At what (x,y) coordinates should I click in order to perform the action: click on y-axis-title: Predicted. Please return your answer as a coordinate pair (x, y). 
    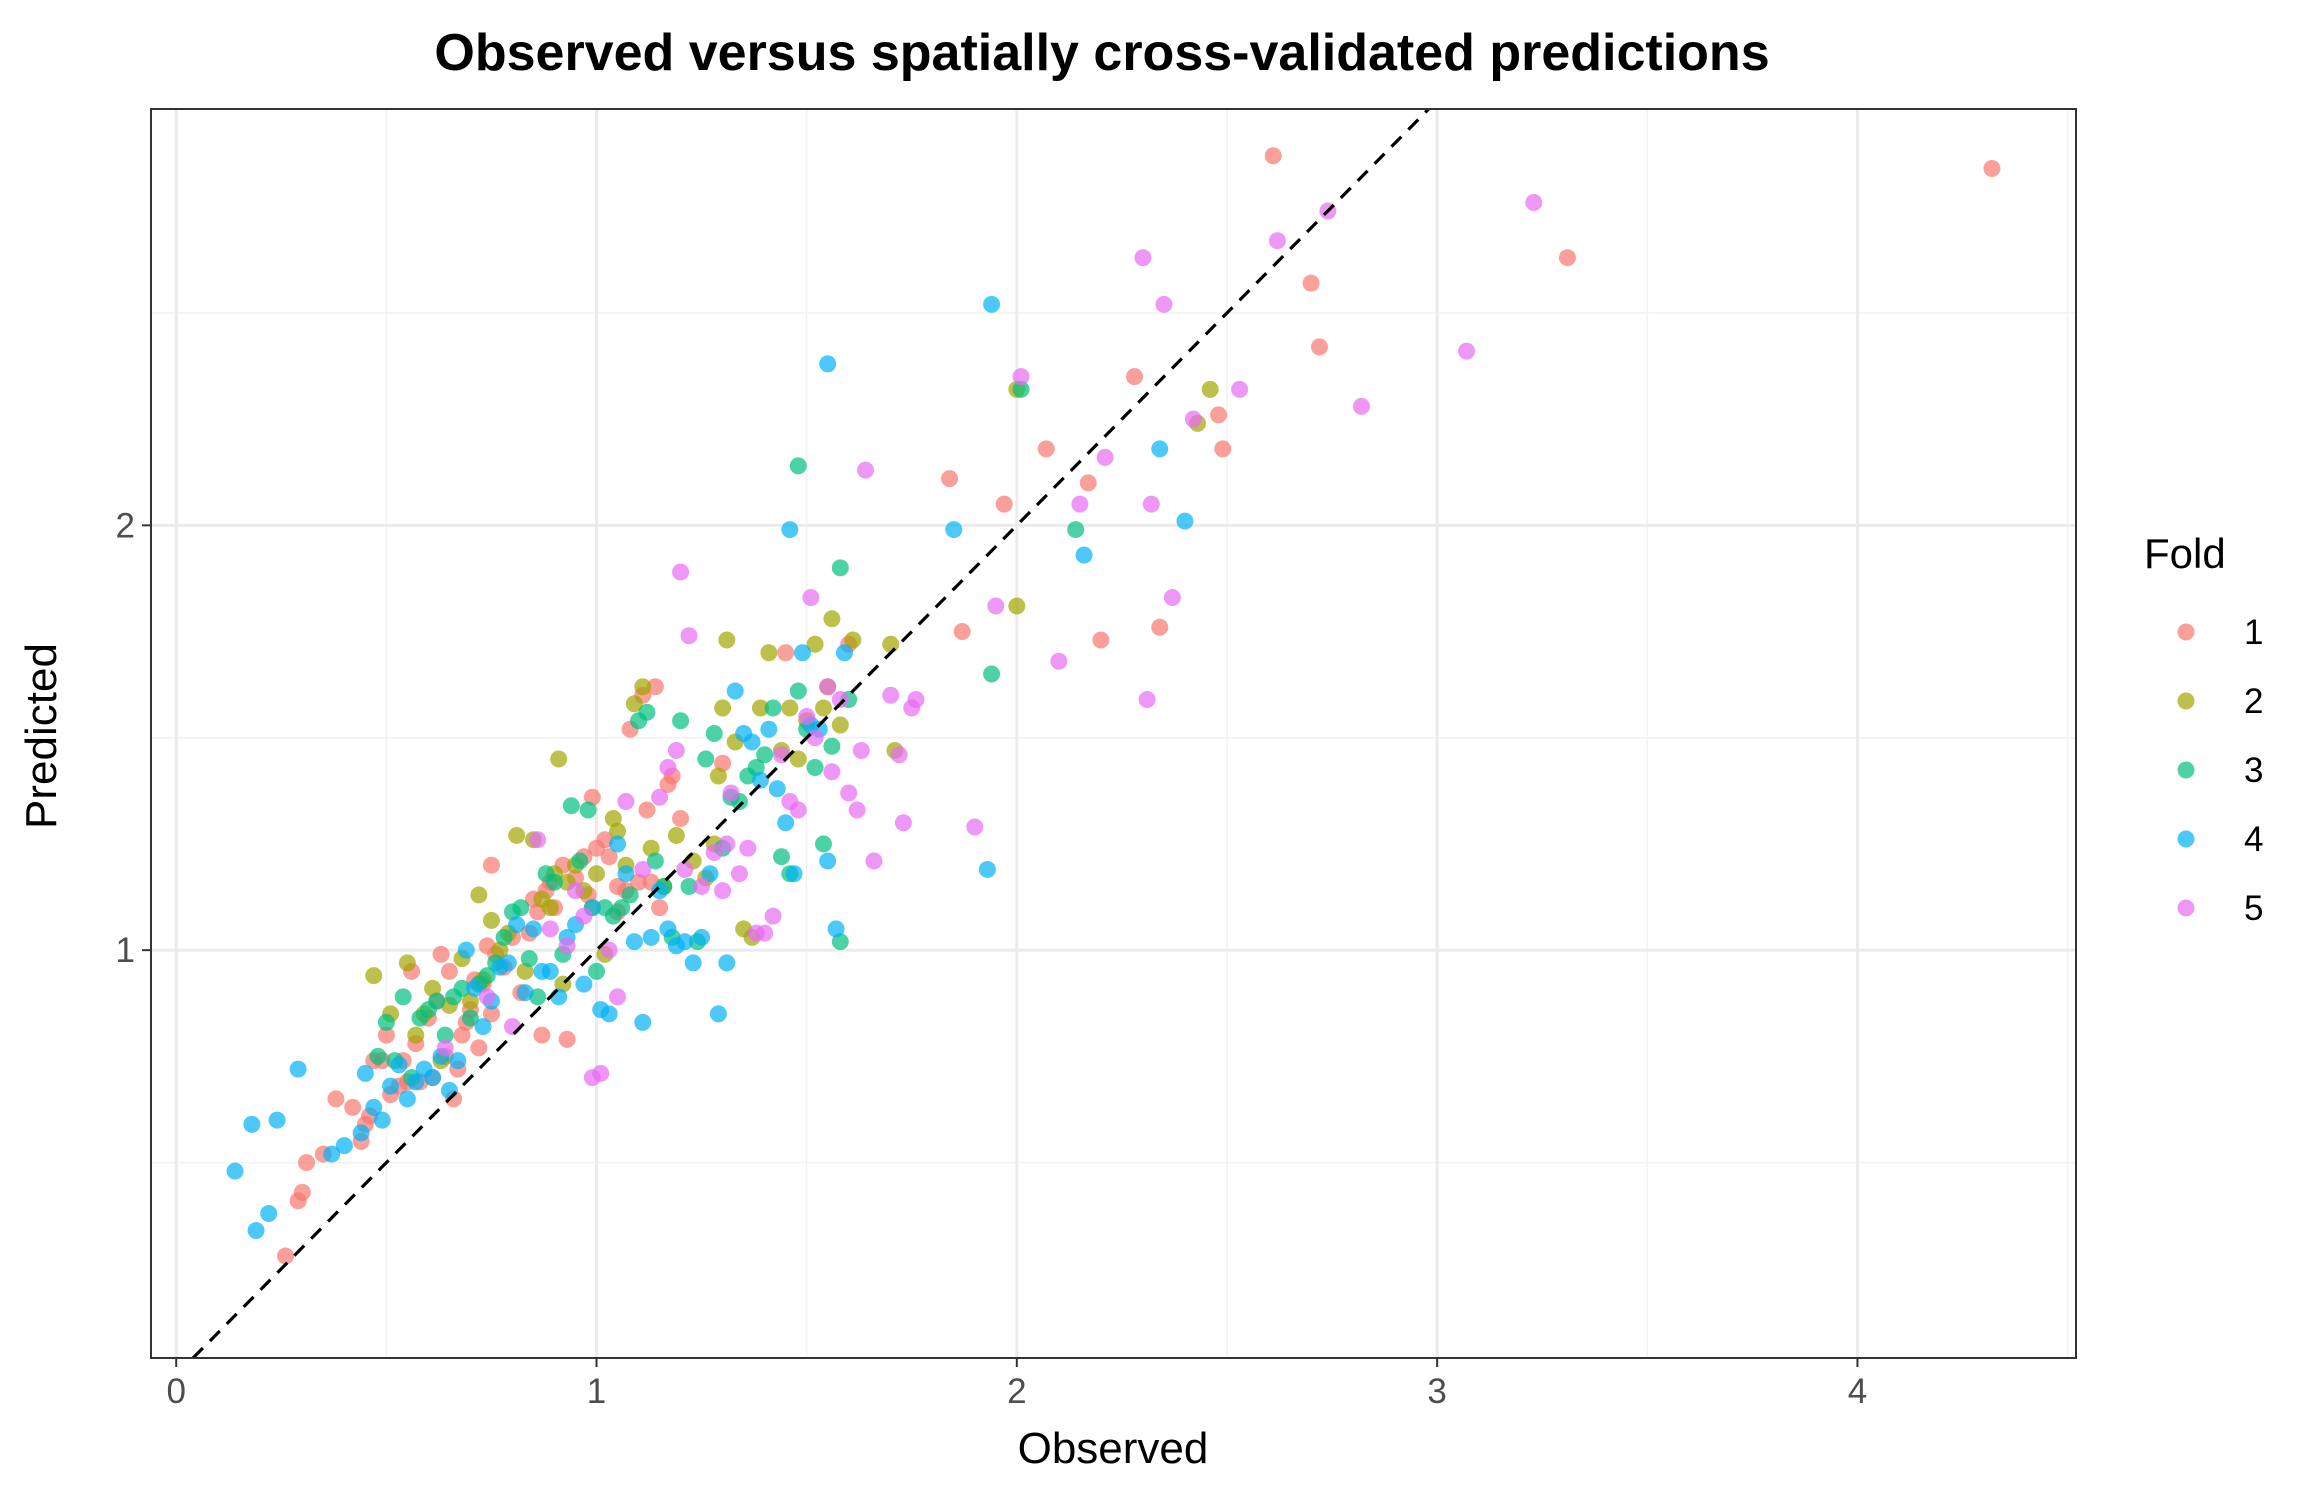
    Looking at the image, I should click on (41, 736).